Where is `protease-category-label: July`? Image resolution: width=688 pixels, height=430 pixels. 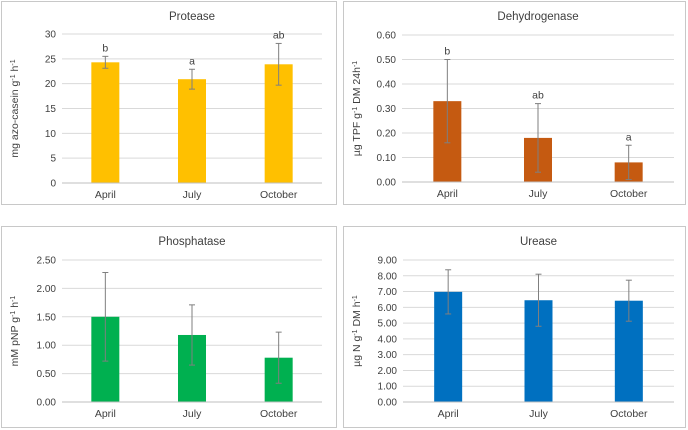
protease-category-label: July is located at coordinates (192, 195).